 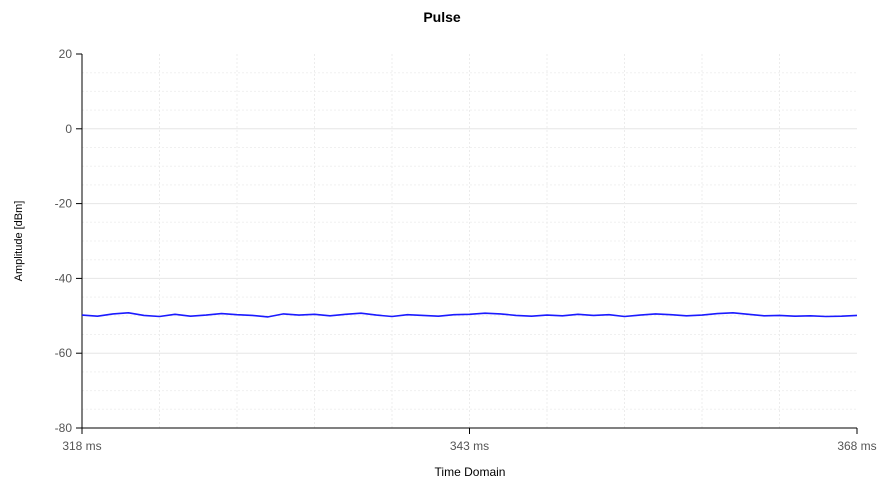 What do you see at coordinates (64, 204) in the screenshot?
I see `y-tick-label: -20` at bounding box center [64, 204].